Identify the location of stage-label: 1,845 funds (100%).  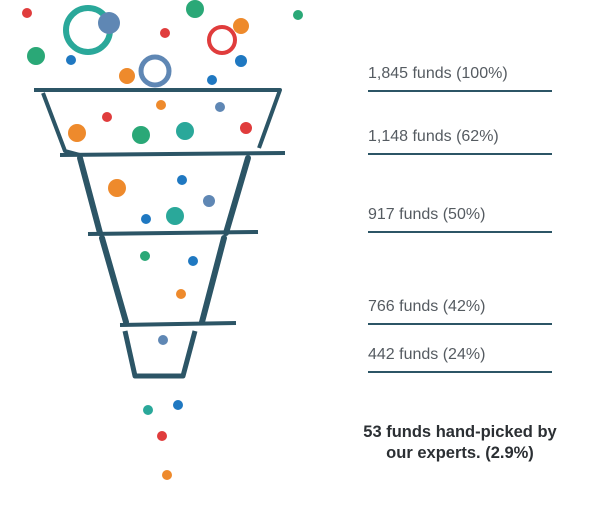
(438, 73).